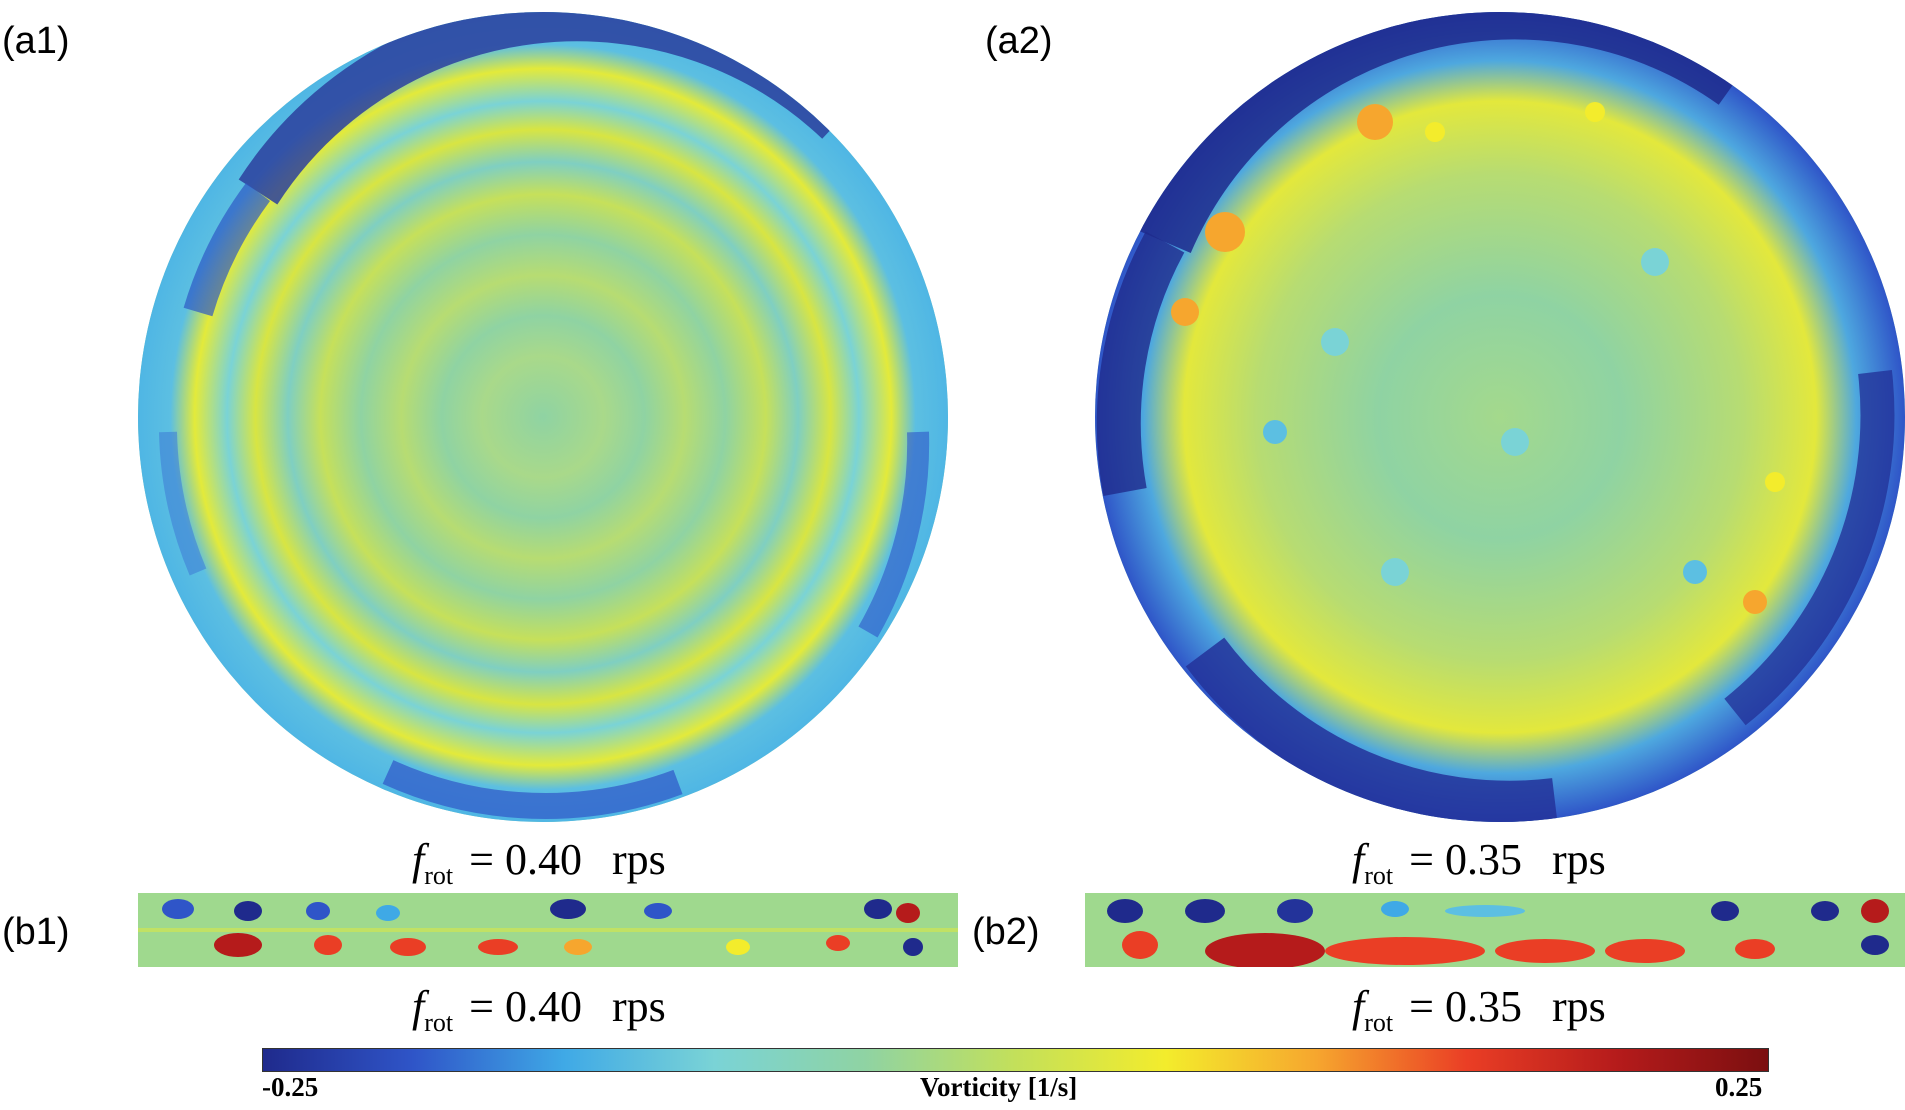  Describe the element at coordinates (1379, 1022) in the screenshot. I see `caption-b2-subscript: rot` at that location.